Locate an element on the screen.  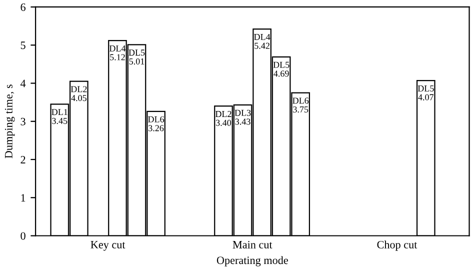
data-label: 5.42 is located at coordinates (262, 45).